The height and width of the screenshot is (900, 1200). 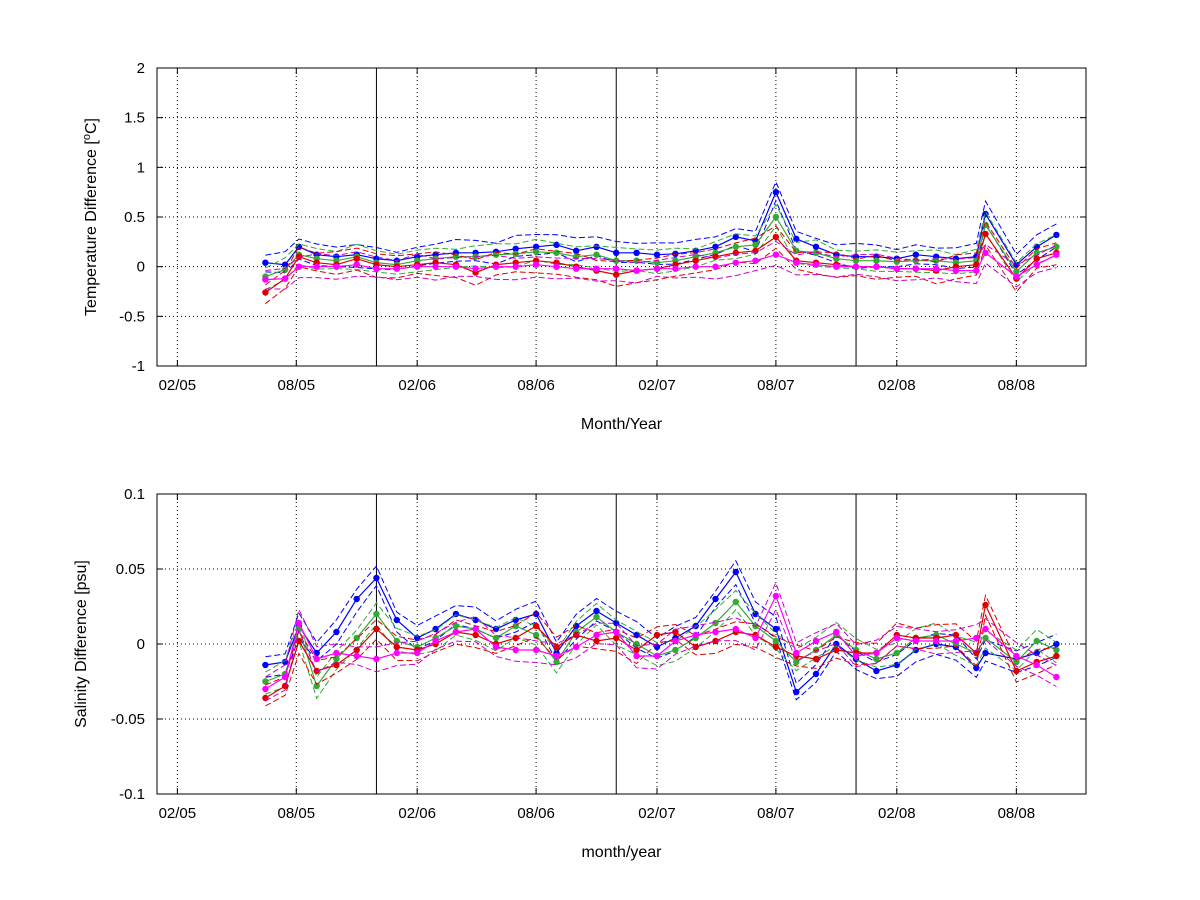 What do you see at coordinates (141, 644) in the screenshot?
I see `y-tick-label: 0` at bounding box center [141, 644].